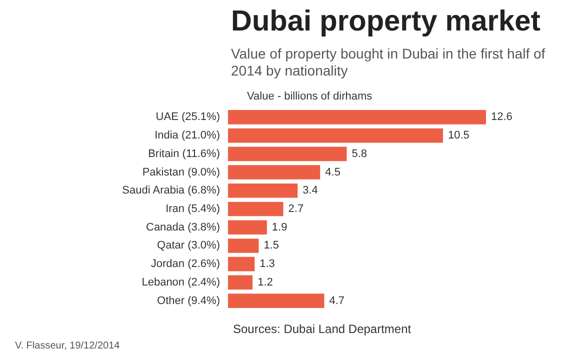 The width and height of the screenshot is (580, 350). What do you see at coordinates (310, 96) in the screenshot?
I see `x-axis-title: Value - billions of dirhams` at bounding box center [310, 96].